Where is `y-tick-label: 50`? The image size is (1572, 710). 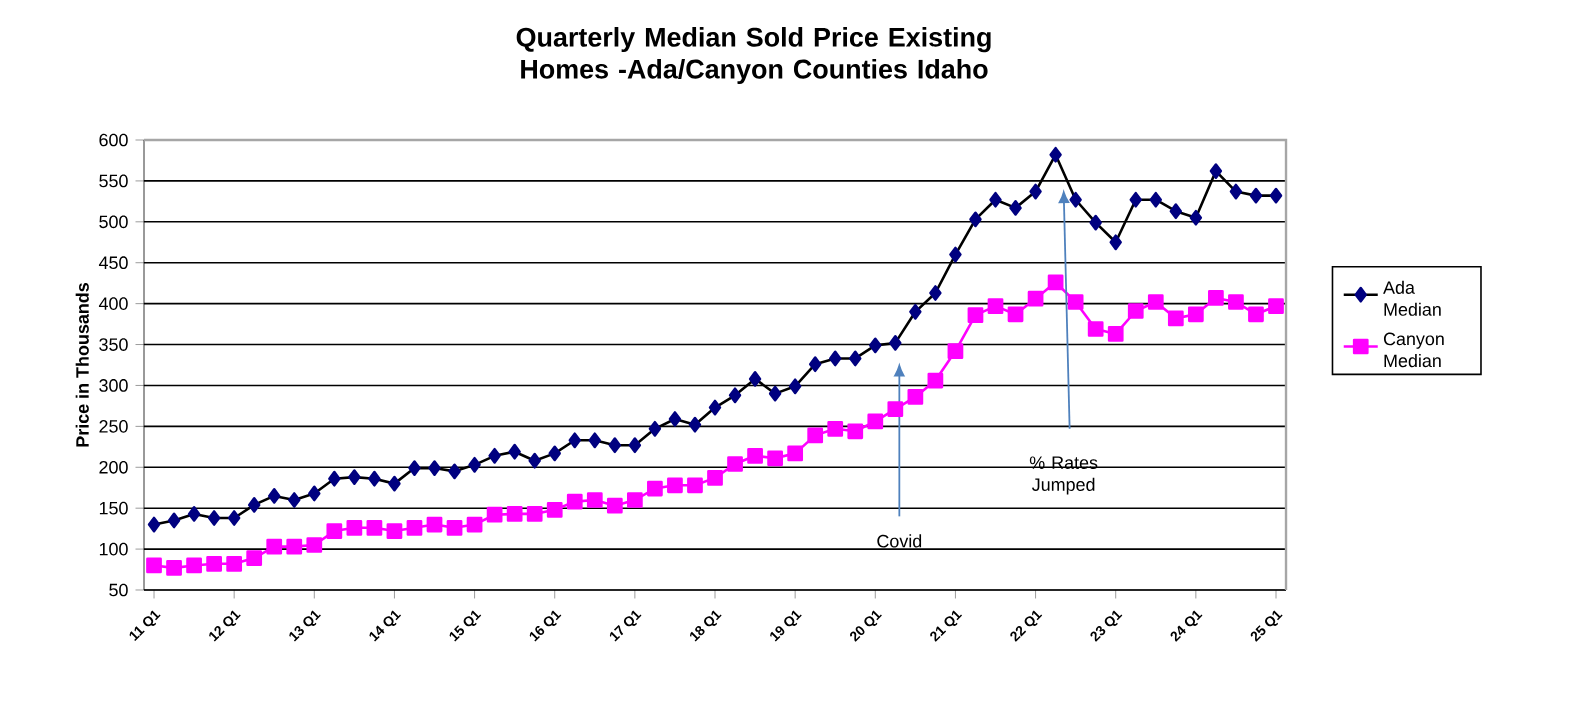 y-tick-label: 50 is located at coordinates (118, 590).